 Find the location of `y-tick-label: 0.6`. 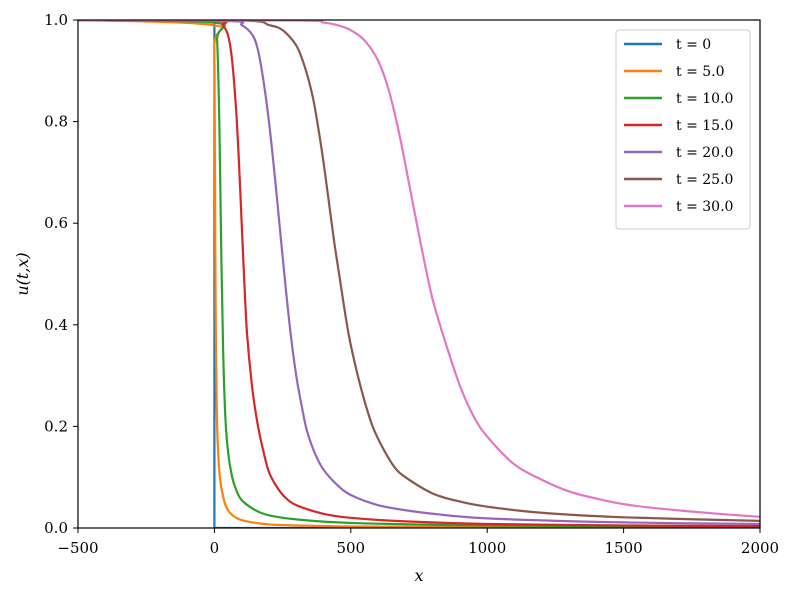

y-tick-label: 0.6 is located at coordinates (56, 223).